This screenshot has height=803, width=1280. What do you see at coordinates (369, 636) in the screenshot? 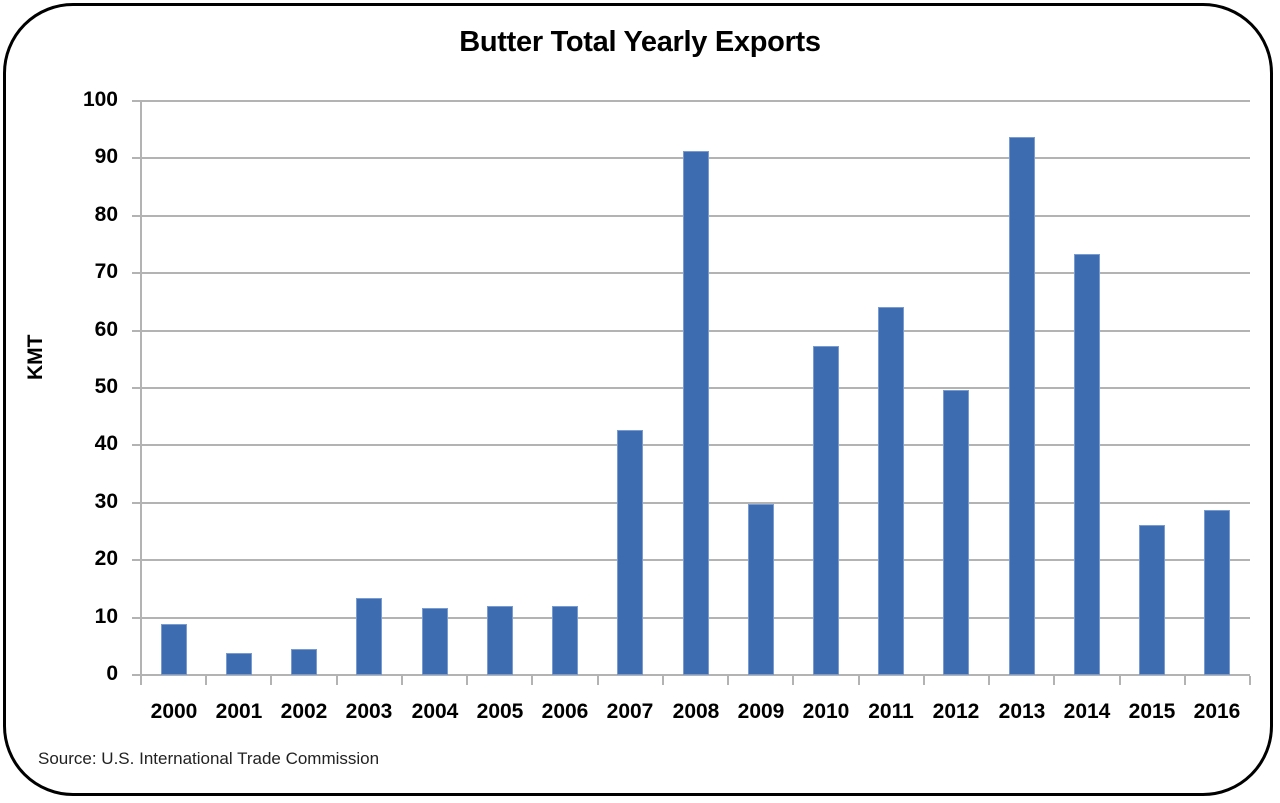
I see `bar-2003` at bounding box center [369, 636].